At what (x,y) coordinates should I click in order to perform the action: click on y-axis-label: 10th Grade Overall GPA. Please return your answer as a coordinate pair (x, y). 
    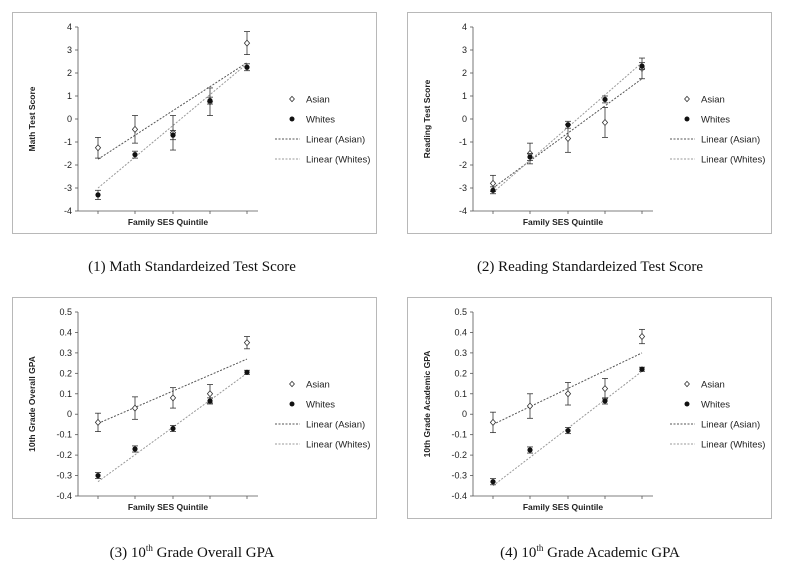
    Looking at the image, I should click on (32, 404).